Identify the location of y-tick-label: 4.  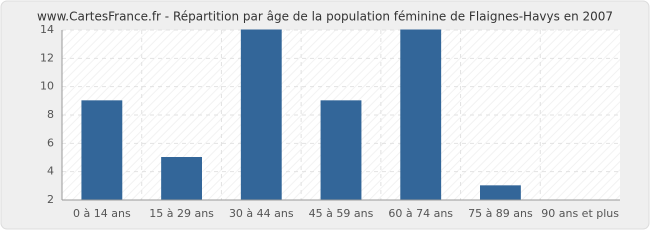
(50, 171).